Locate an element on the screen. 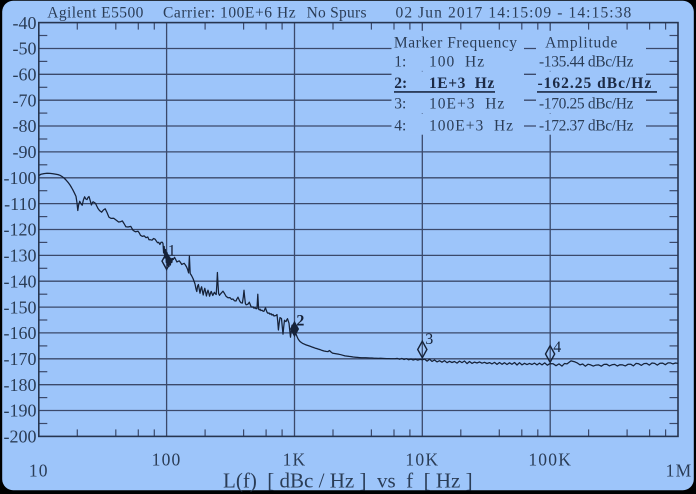 Image resolution: width=696 pixels, height=494 pixels. svg-text: -172.37 dBc/Hz is located at coordinates (586, 125).